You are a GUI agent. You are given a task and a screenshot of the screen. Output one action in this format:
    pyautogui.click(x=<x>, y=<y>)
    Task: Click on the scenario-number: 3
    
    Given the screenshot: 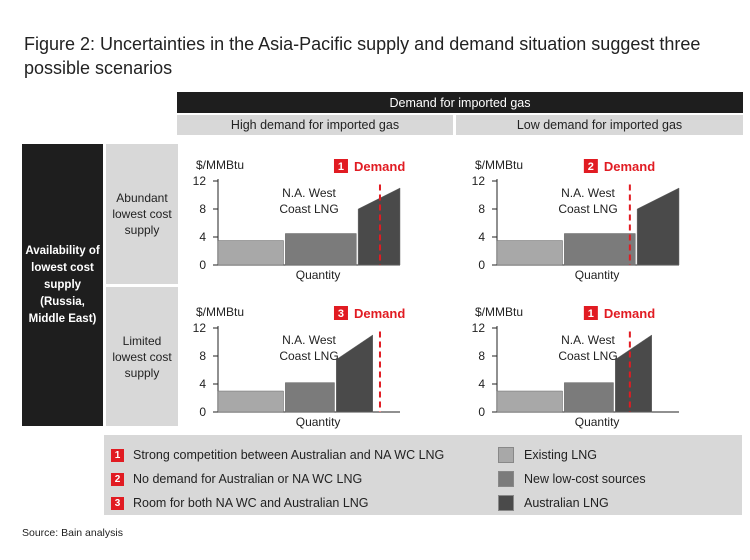 What is the action you would take?
    pyautogui.click(x=341, y=314)
    